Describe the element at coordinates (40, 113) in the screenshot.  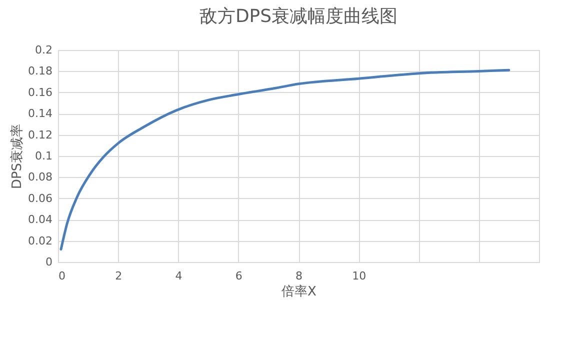
I see `y-tick-label: 0.14` at that location.